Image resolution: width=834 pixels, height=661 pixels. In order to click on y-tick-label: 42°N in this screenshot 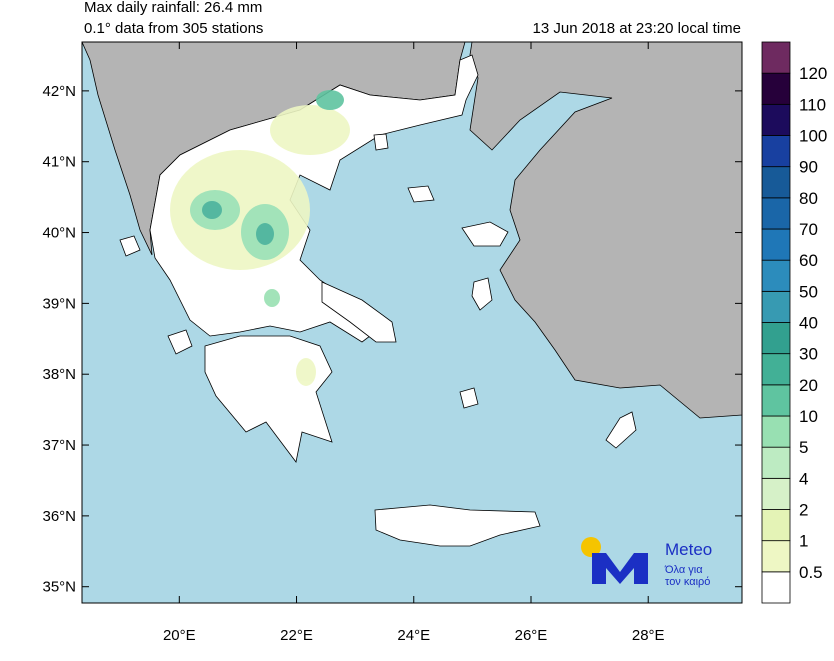, I will do `click(59, 91)`.